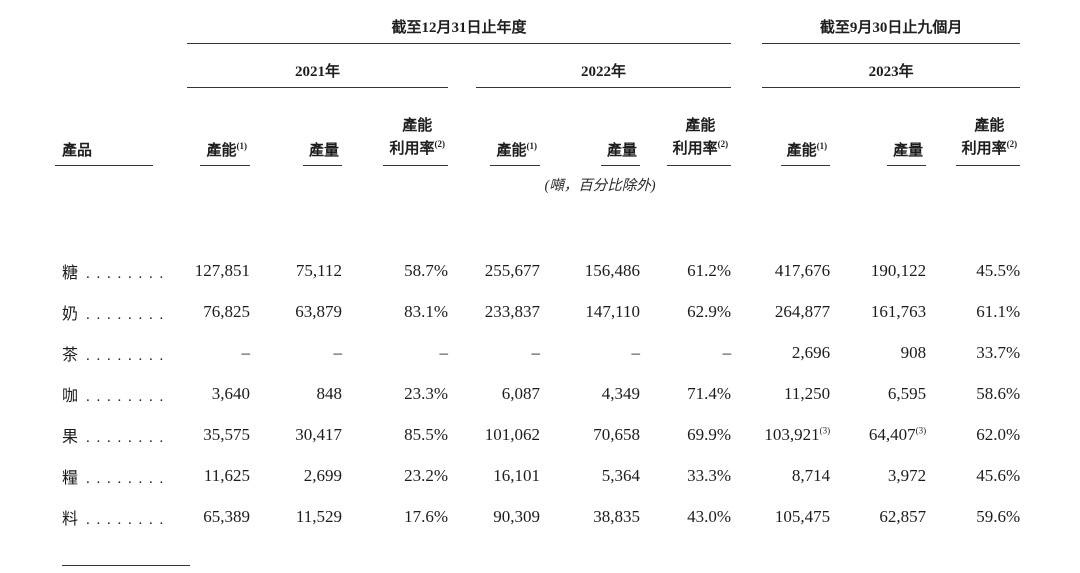 The height and width of the screenshot is (573, 1080). Describe the element at coordinates (318, 434) in the screenshot. I see `value-cell: 30,417` at that location.